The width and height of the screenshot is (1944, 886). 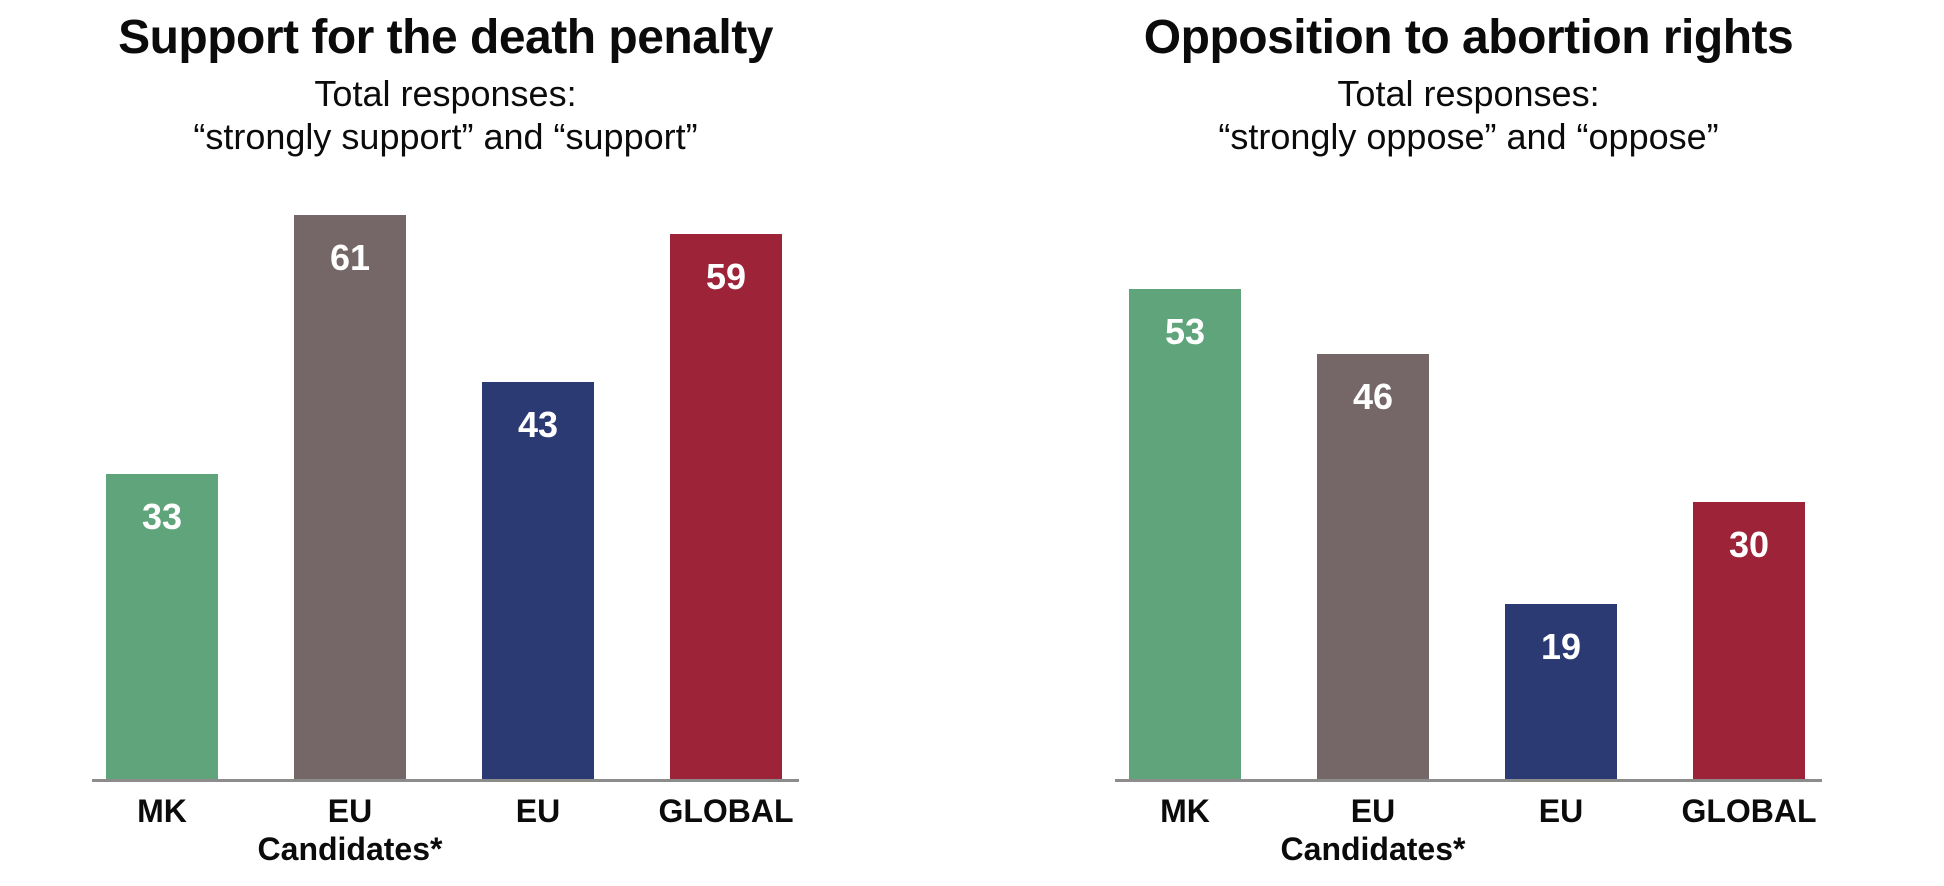 I want to click on bar-value-label: 61, so click(x=350, y=257).